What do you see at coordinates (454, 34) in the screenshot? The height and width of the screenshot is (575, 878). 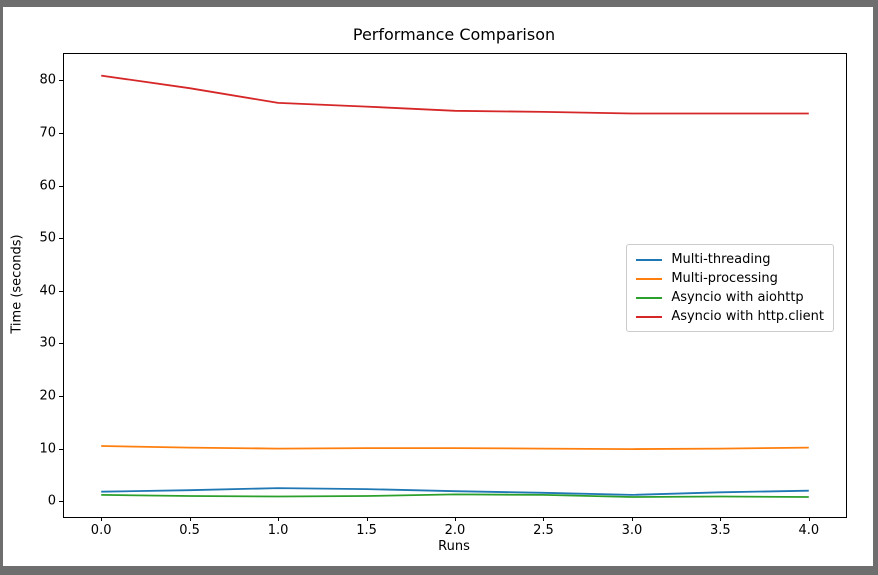 I see `chart-title: Performance Comparison` at bounding box center [454, 34].